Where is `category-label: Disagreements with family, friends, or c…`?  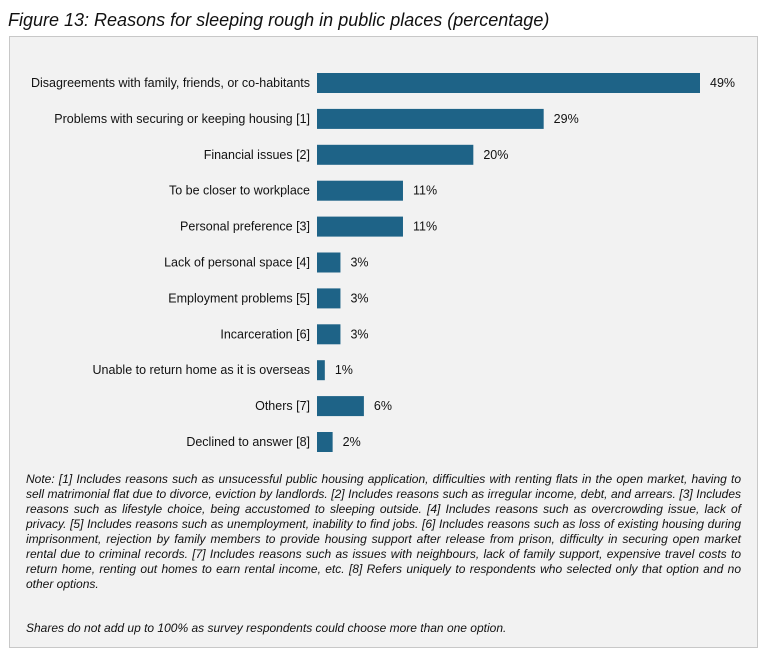 category-label: Disagreements with family, friends, or c… is located at coordinates (170, 83).